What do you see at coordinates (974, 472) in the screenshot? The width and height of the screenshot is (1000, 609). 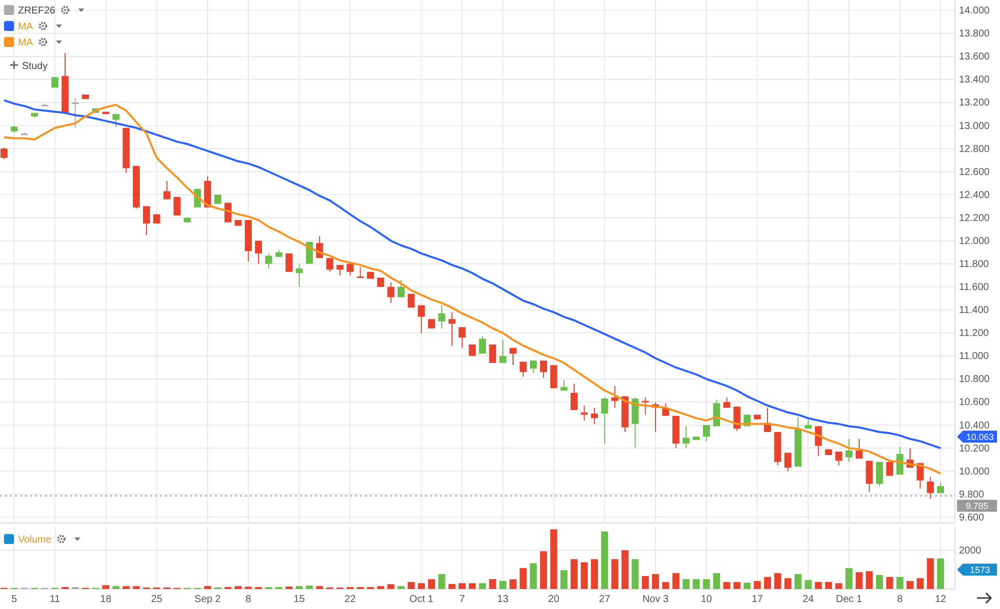 I see `y-tick-label: 10.000` at bounding box center [974, 472].